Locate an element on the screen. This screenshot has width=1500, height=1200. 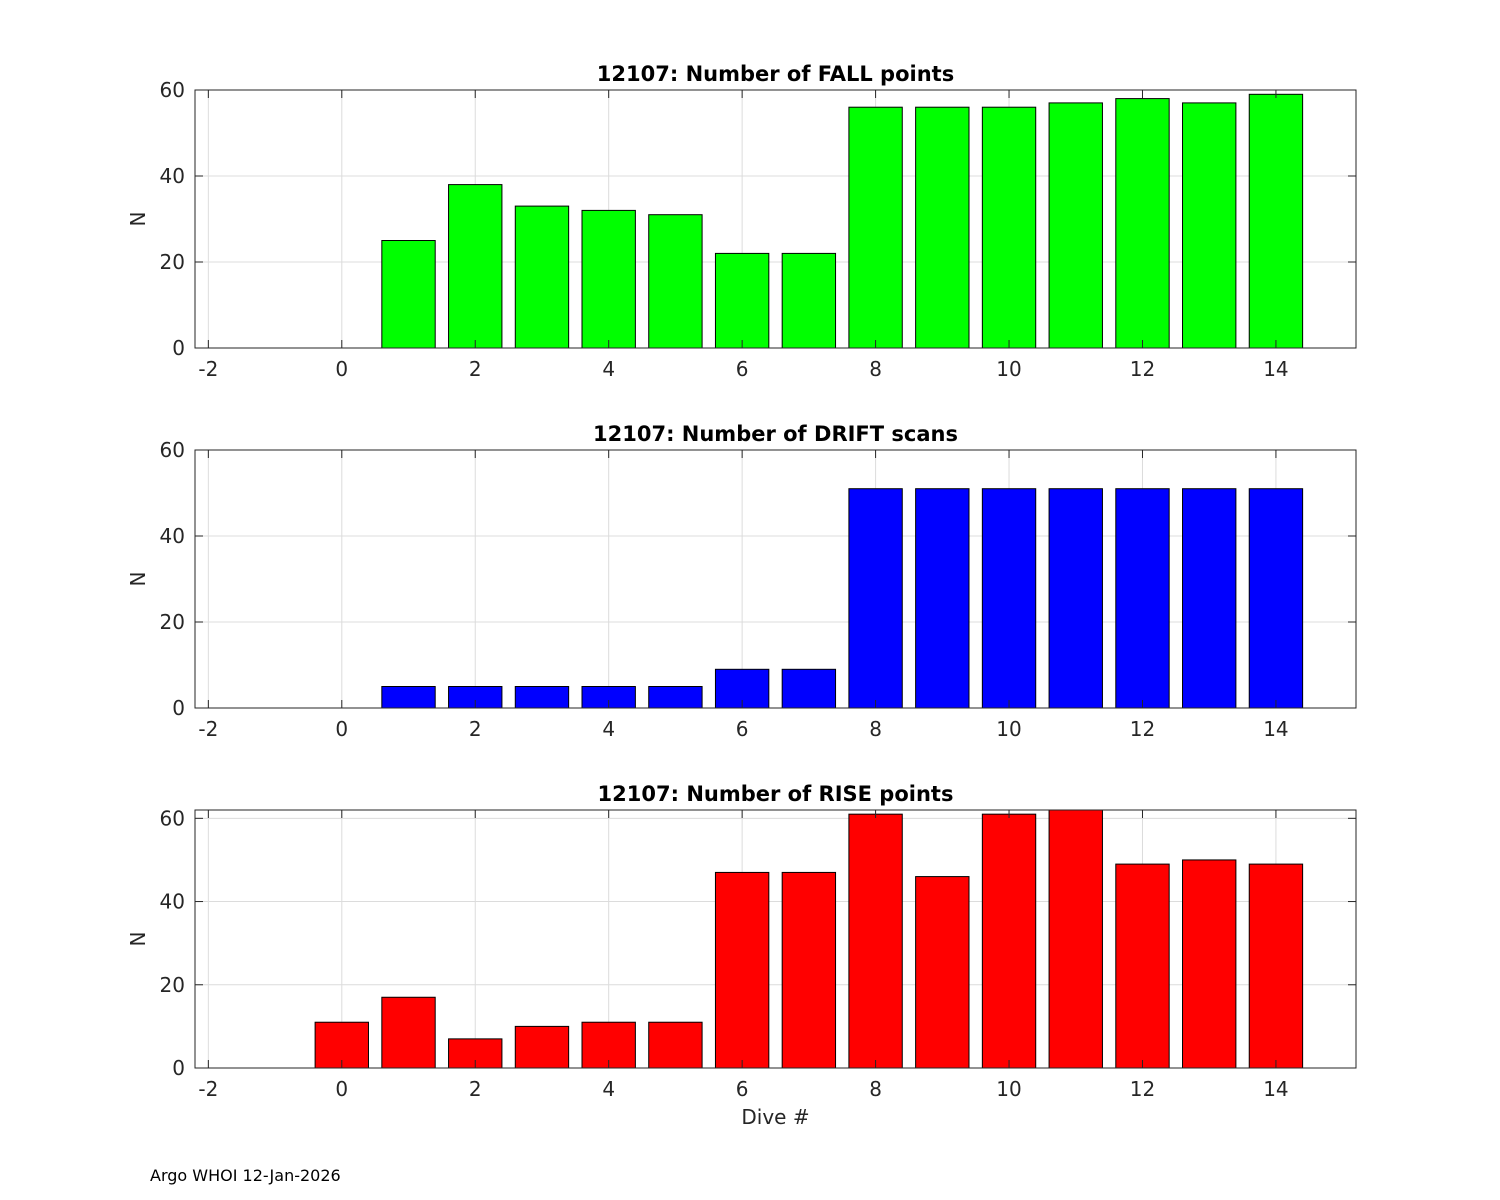
chart-2-y-tick-label: 40 is located at coordinates (172, 902).